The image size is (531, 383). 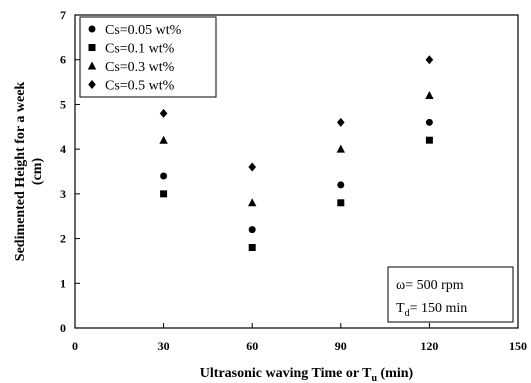 I want to click on y-tick-label: 7, so click(x=63, y=15).